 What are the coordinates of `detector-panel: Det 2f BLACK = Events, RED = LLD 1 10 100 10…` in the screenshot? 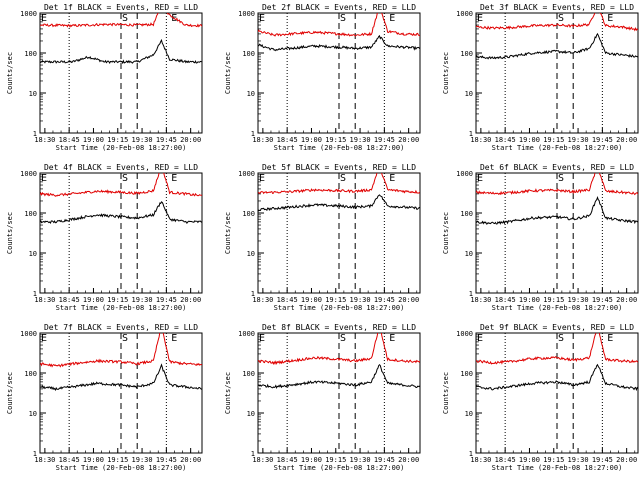 It's located at (322, 77).